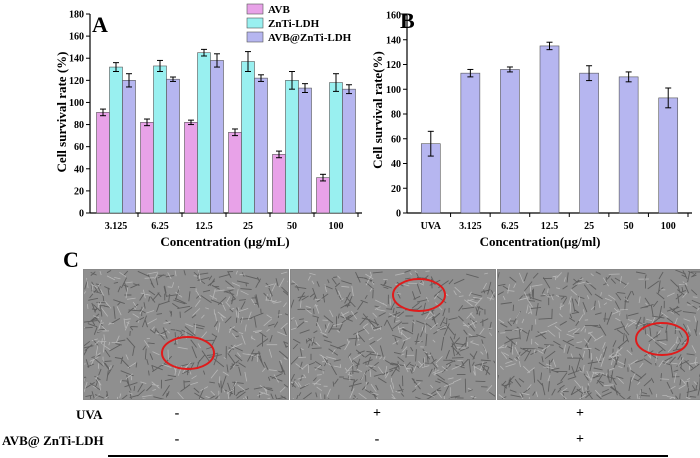  What do you see at coordinates (580, 413) in the screenshot?
I see `uva-sign-3: +` at bounding box center [580, 413].